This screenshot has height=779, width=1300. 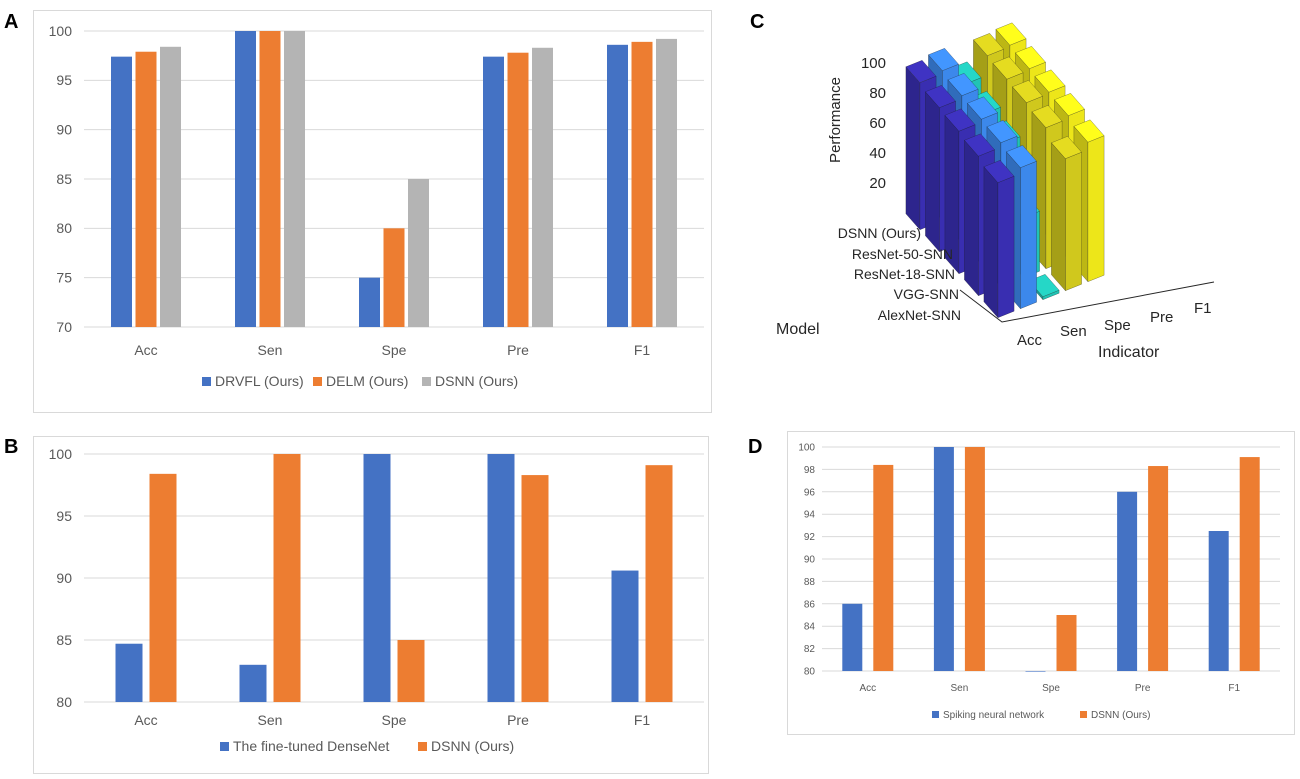 What do you see at coordinates (64, 228) in the screenshot?
I see `chart-a-ytick-label: 80` at bounding box center [64, 228].